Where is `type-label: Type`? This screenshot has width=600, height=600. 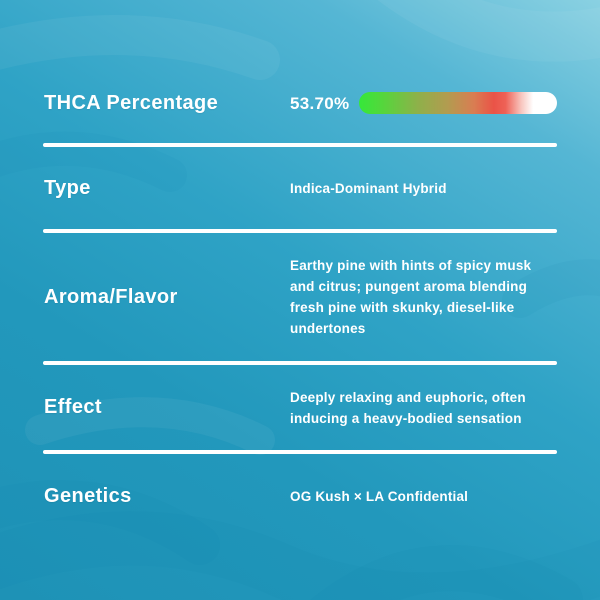
type-label: Type is located at coordinates (67, 187).